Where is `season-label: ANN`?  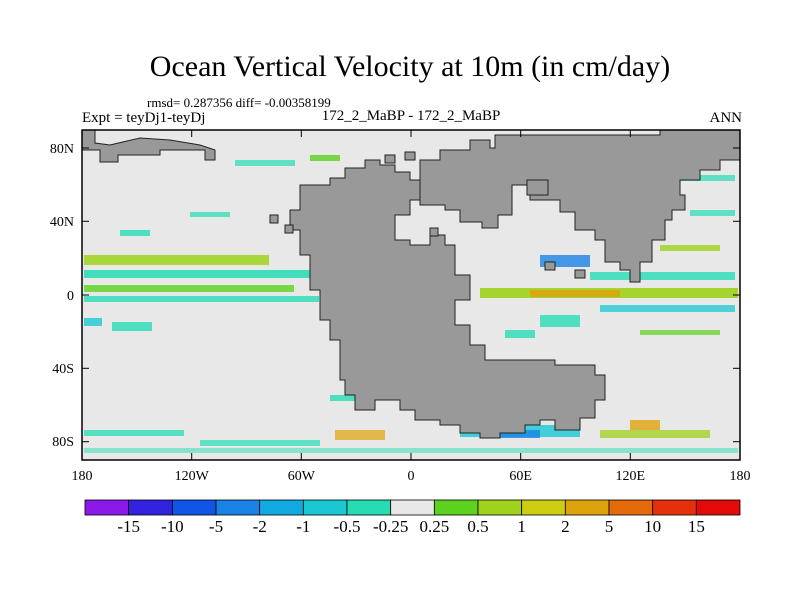
season-label: ANN is located at coordinates (726, 118).